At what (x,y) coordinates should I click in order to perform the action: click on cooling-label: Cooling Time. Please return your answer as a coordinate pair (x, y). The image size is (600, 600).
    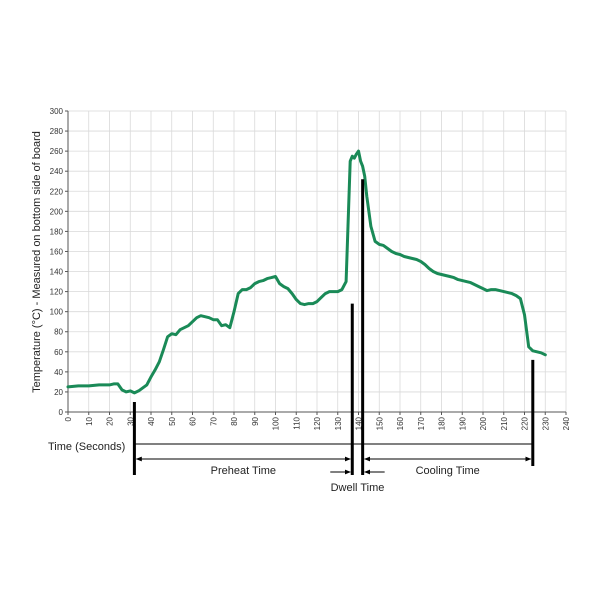
    Looking at the image, I should click on (448, 471).